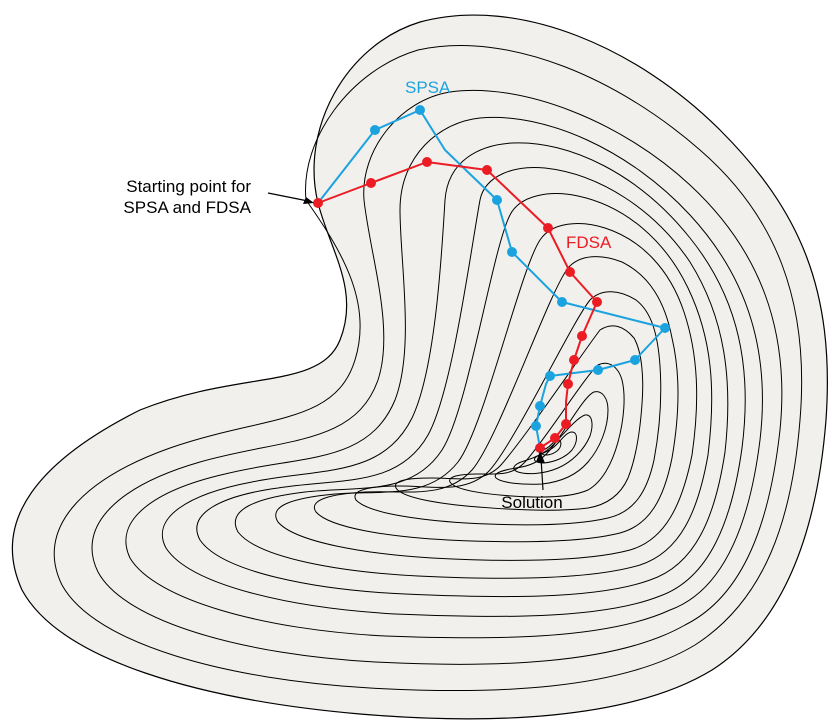 The width and height of the screenshot is (829, 723). I want to click on start-arrow, so click(290, 198).